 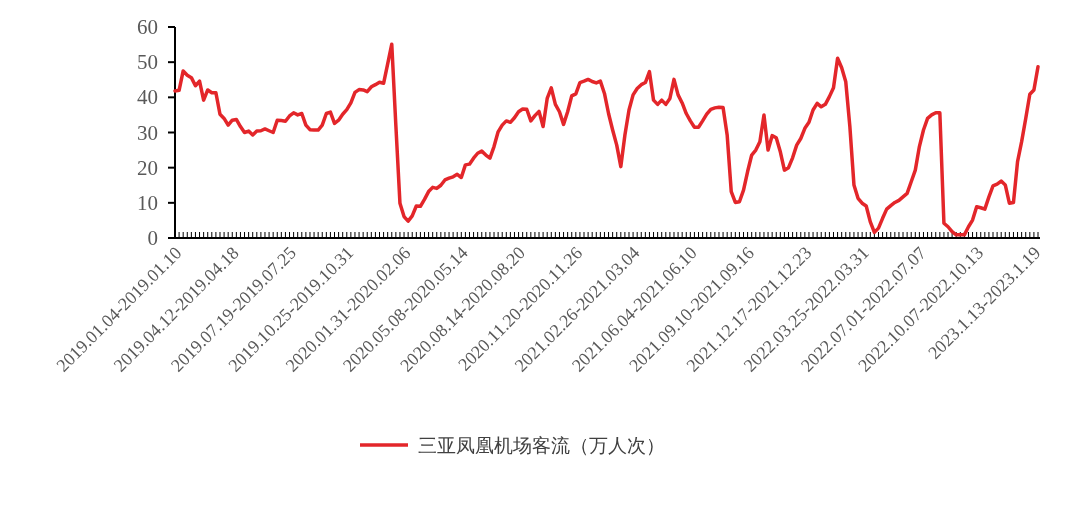 I want to click on y-tick-label: 30, so click(x=147, y=132).